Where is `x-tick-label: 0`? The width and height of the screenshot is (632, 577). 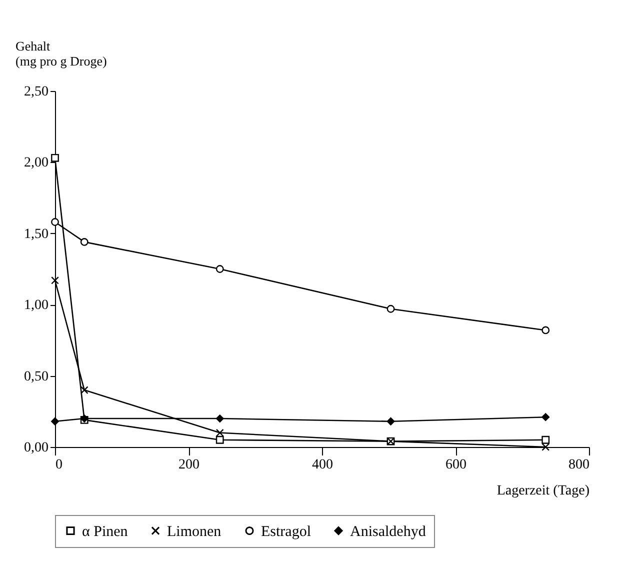 x-tick-label: 0 is located at coordinates (59, 465).